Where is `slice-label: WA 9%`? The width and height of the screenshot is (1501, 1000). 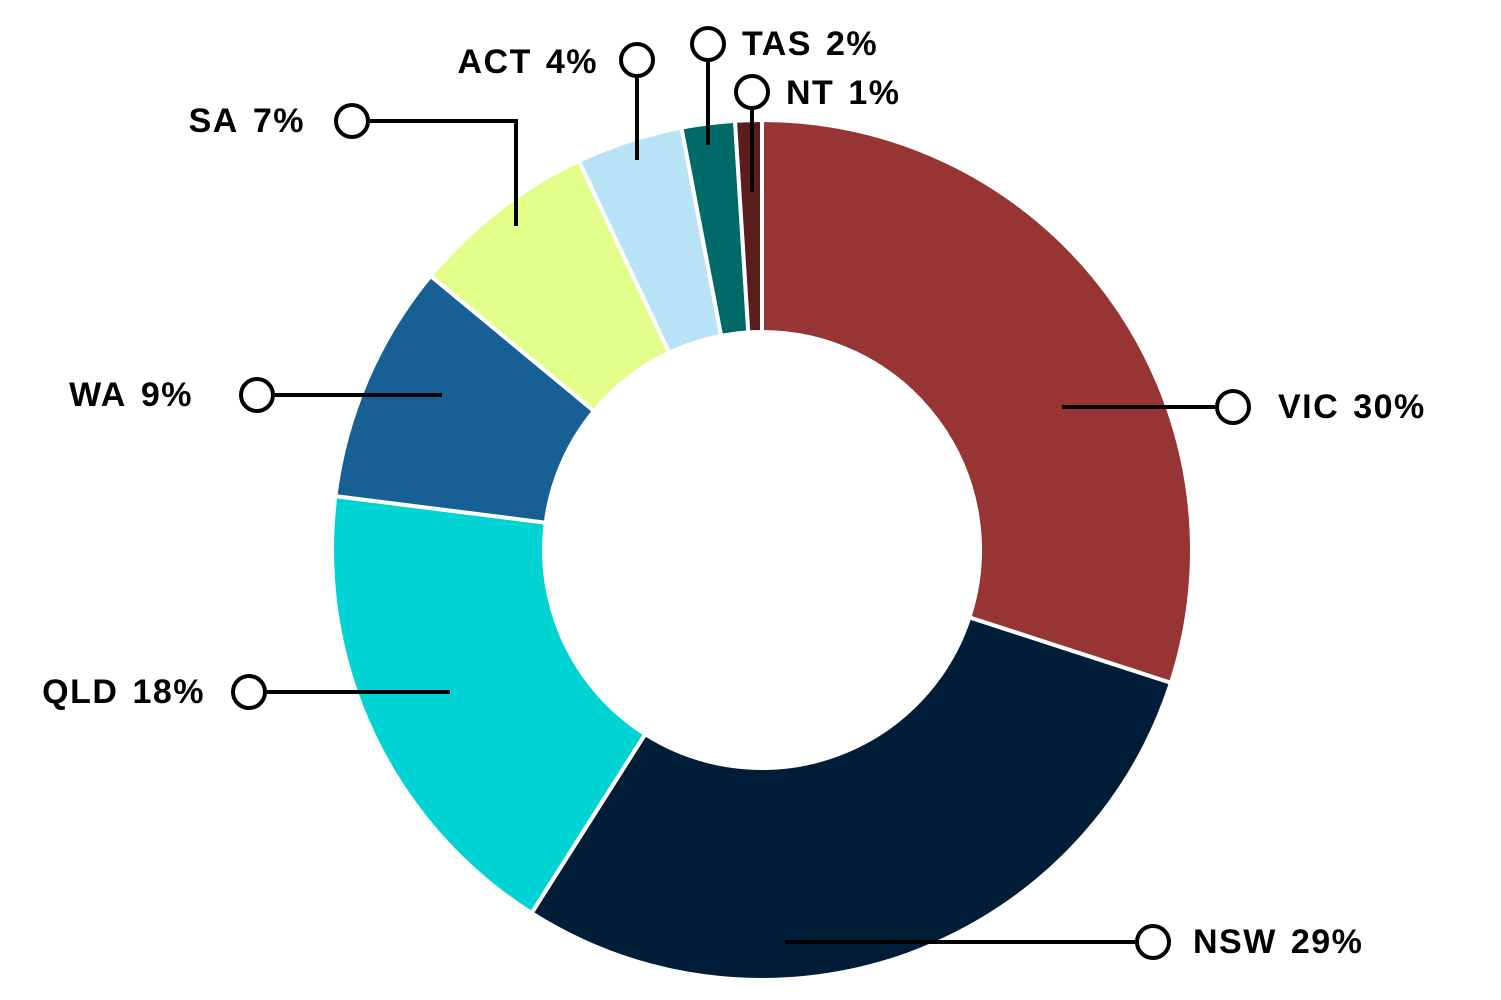 slice-label: WA 9% is located at coordinates (131, 395).